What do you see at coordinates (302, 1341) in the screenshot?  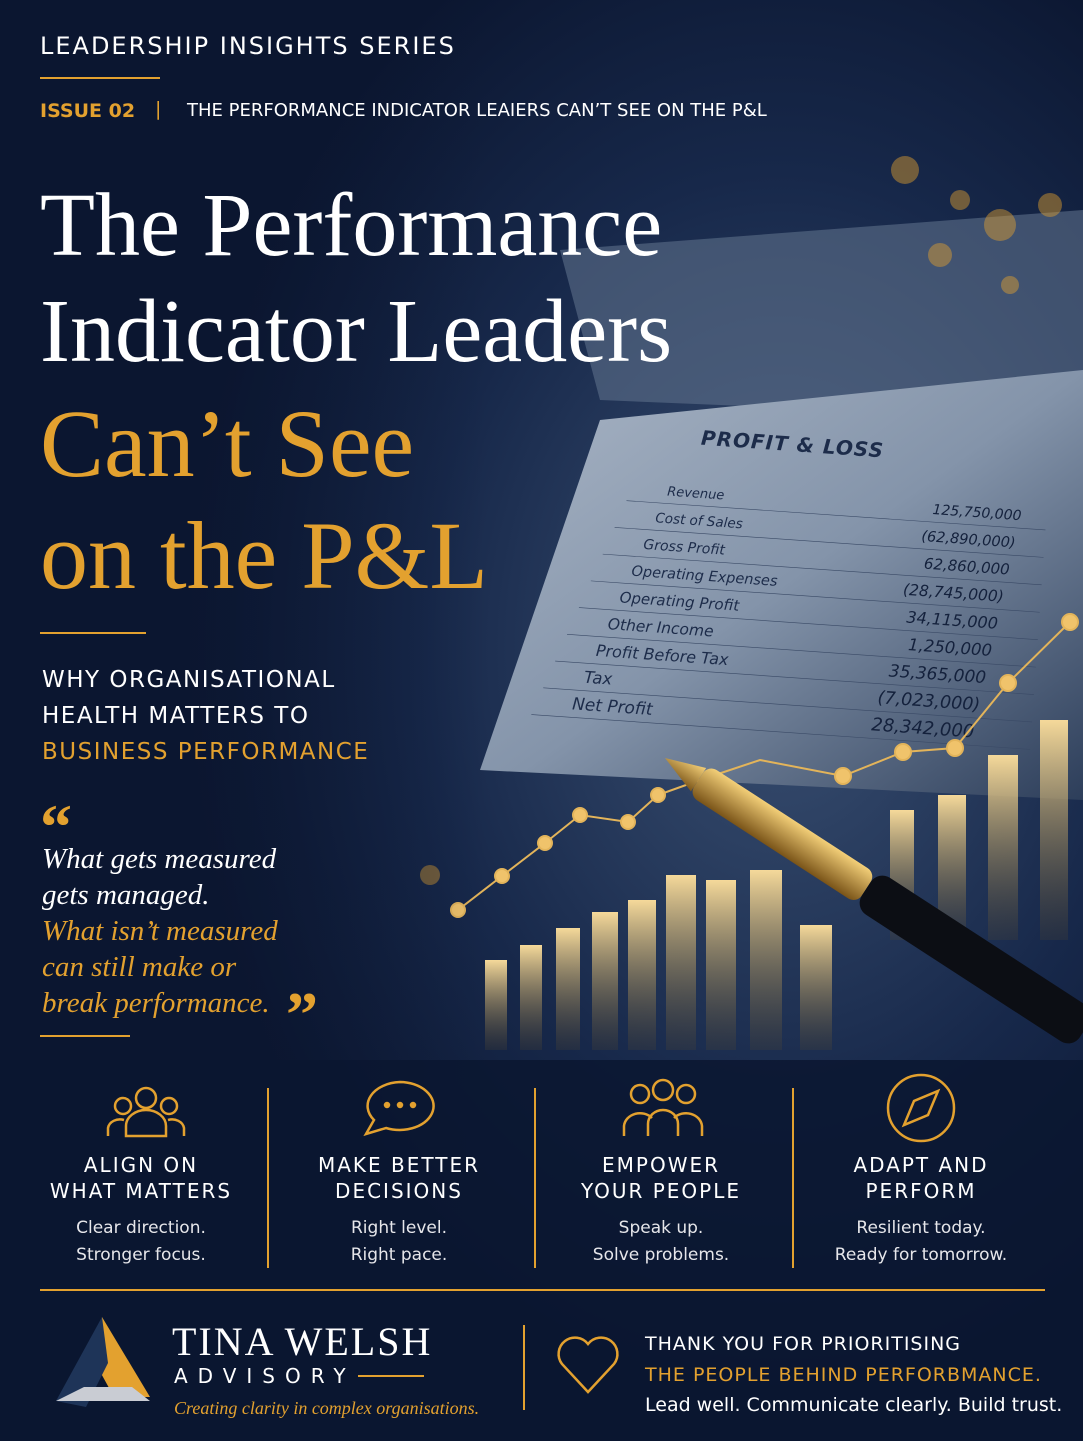 I see `brand-name: TINA WELSH` at bounding box center [302, 1341].